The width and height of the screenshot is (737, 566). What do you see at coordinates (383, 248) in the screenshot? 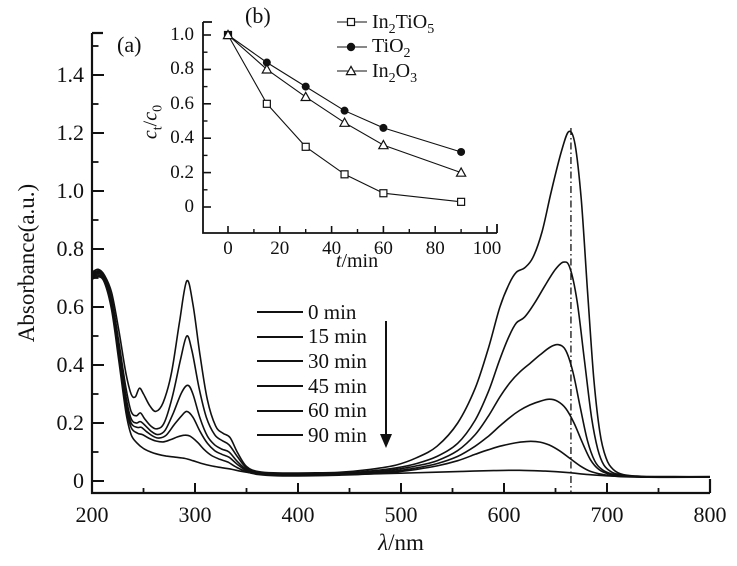
I see `inset-x-tick-label: 60` at bounding box center [383, 248].